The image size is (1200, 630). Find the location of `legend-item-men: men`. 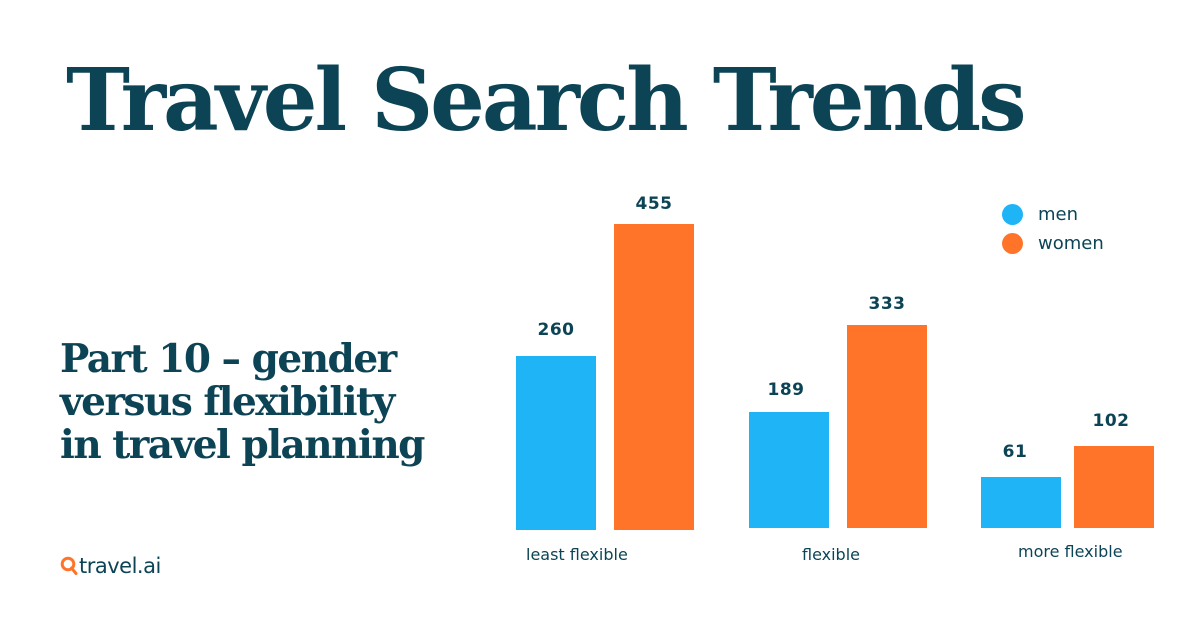

legend-item-men: men is located at coordinates (1053, 214).